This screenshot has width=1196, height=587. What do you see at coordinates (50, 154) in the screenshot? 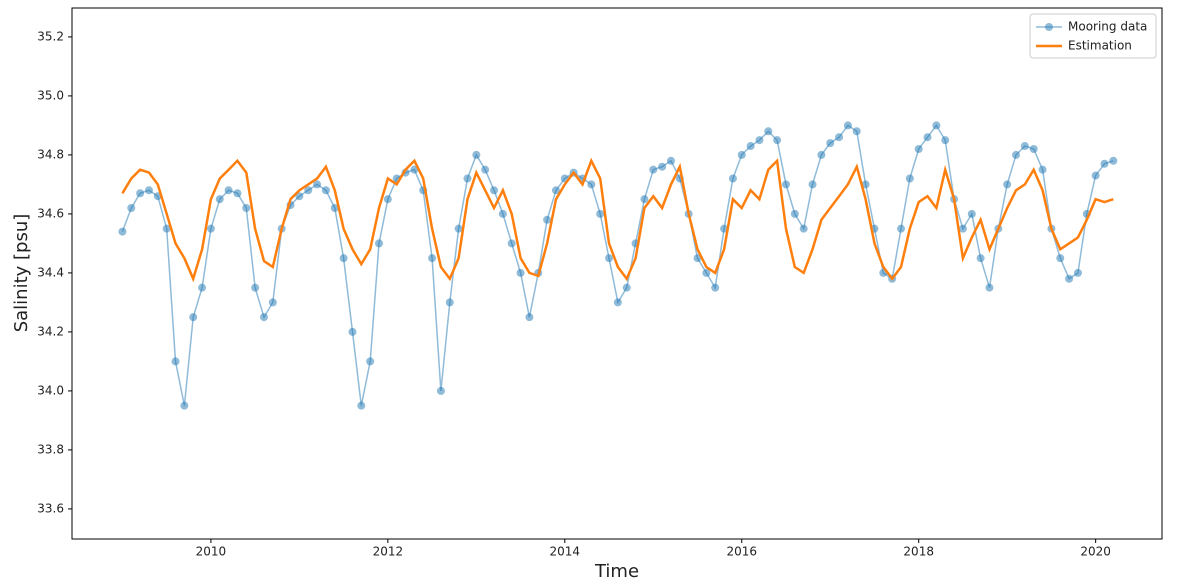
I see `y-tick-label: 34.8` at bounding box center [50, 154].